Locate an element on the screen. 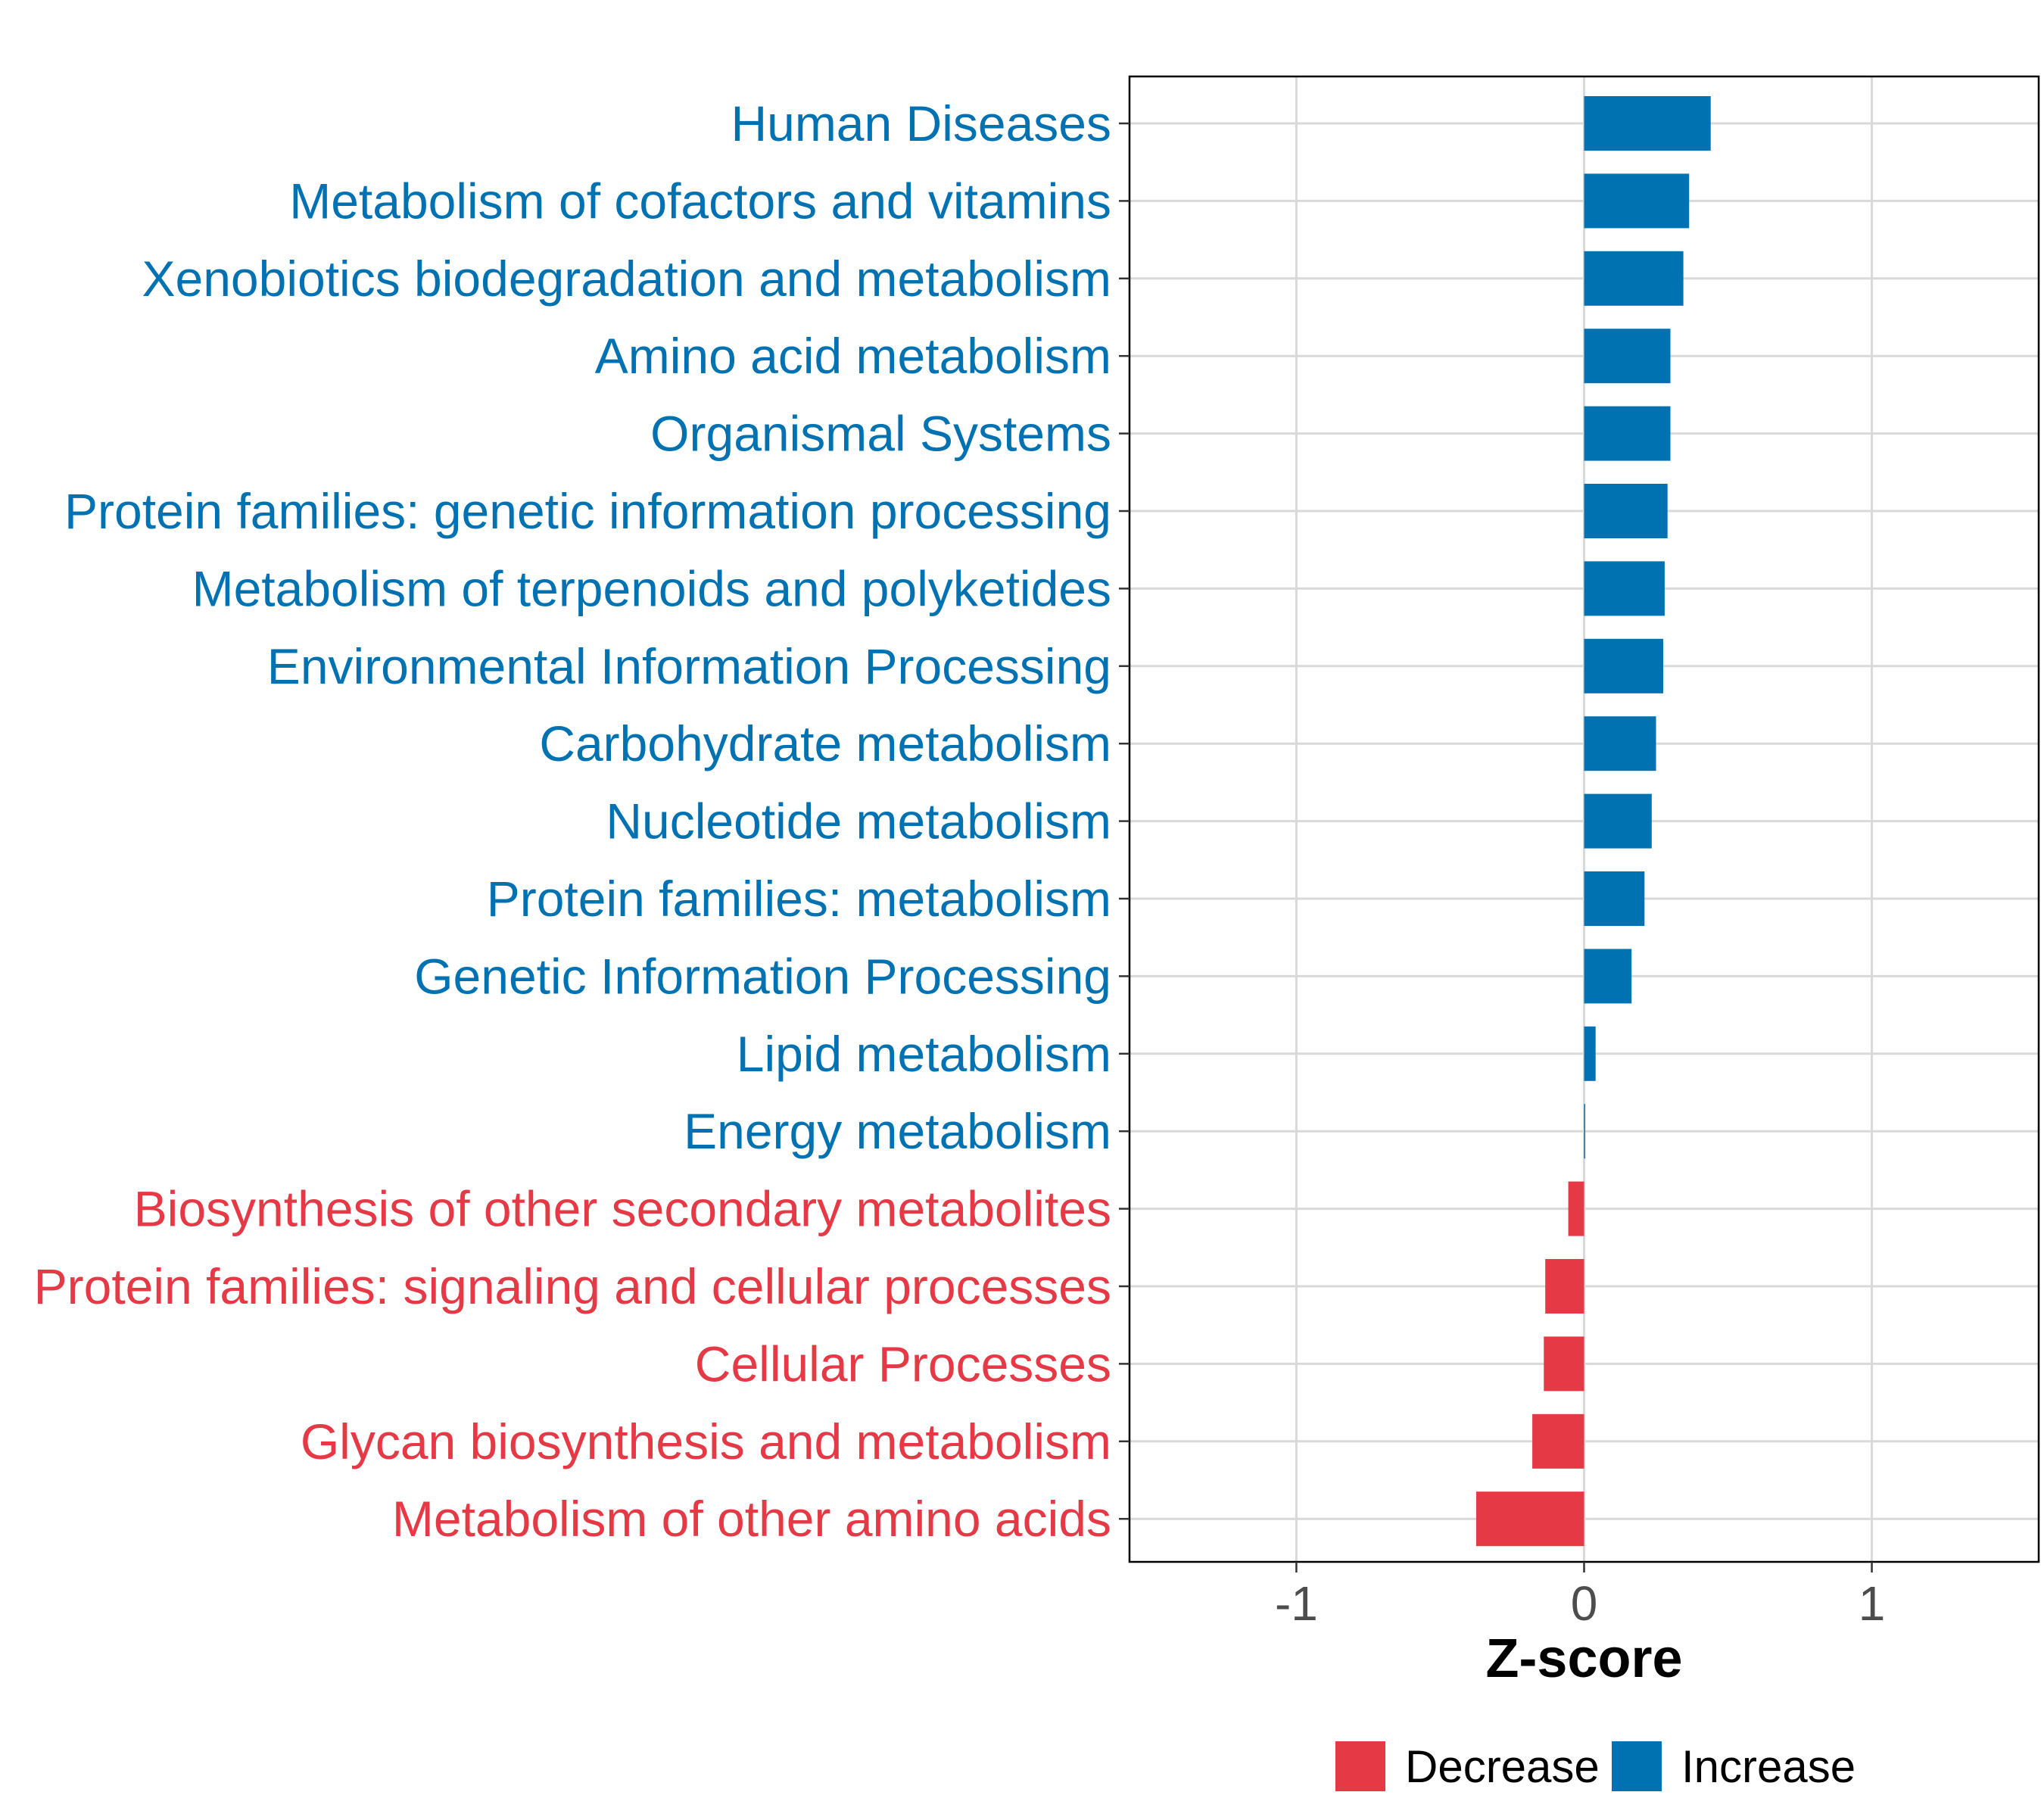 Image resolution: width=2044 pixels, height=1817 pixels. y-tick-label: Metabolism of terpenoids and polyketides is located at coordinates (651, 588).